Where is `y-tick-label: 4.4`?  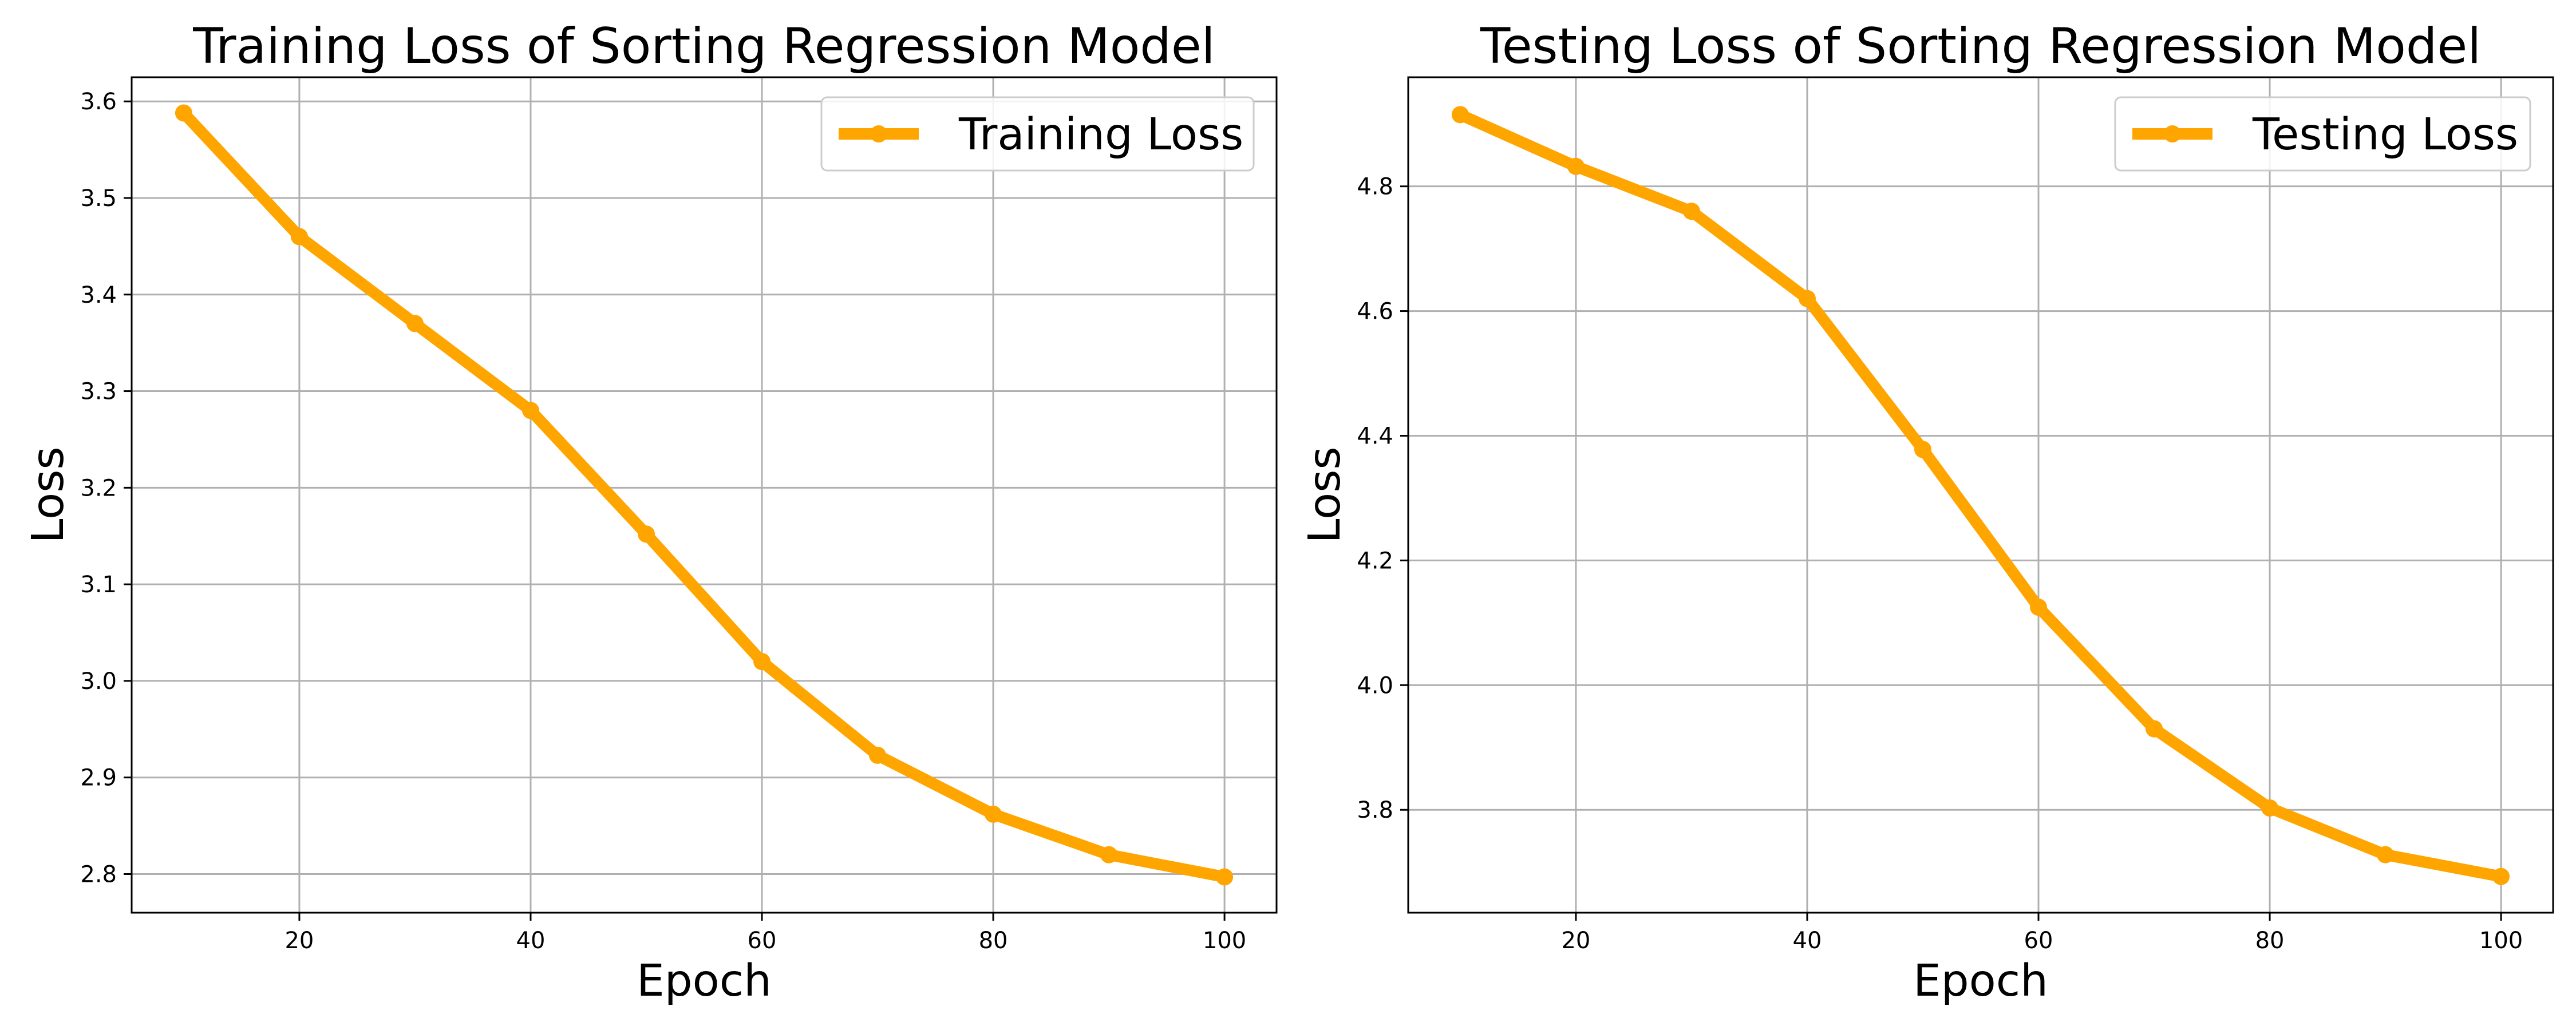 y-tick-label: 4.4 is located at coordinates (1375, 436).